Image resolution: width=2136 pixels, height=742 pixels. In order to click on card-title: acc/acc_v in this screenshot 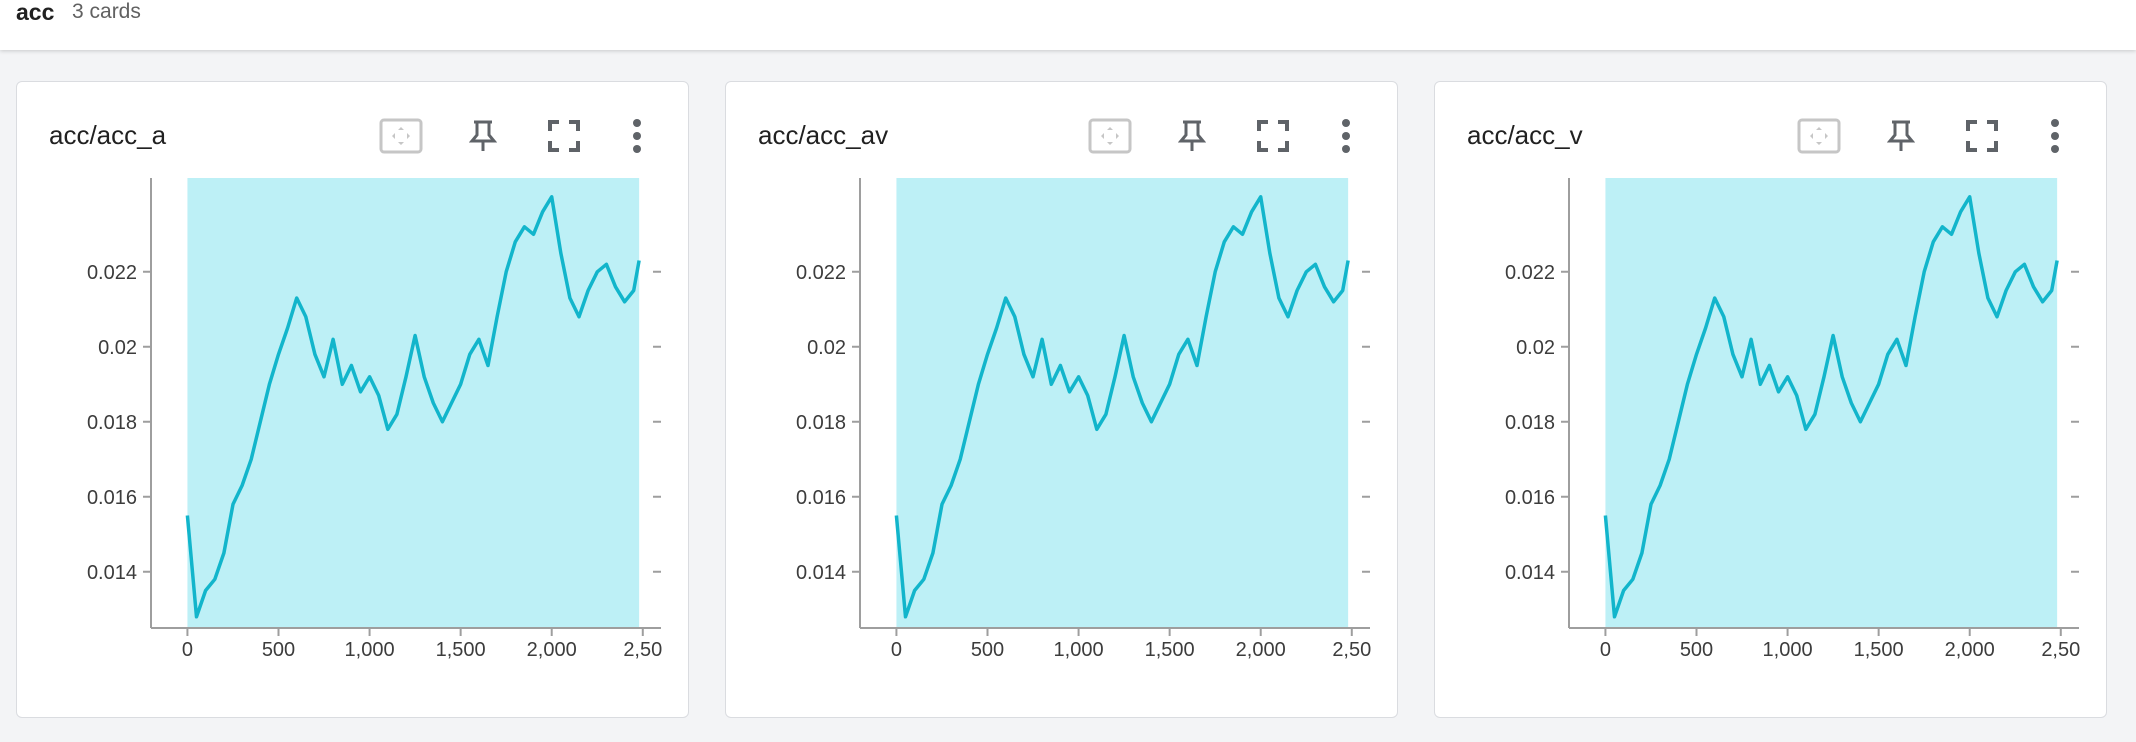, I will do `click(1525, 135)`.